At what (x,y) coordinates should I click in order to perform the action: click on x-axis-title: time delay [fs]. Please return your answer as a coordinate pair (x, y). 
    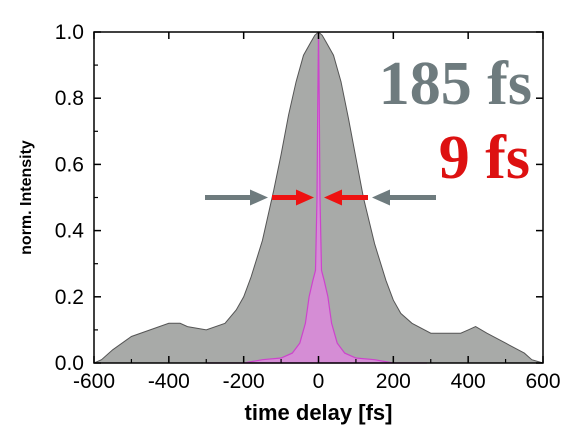
    Looking at the image, I should click on (319, 412).